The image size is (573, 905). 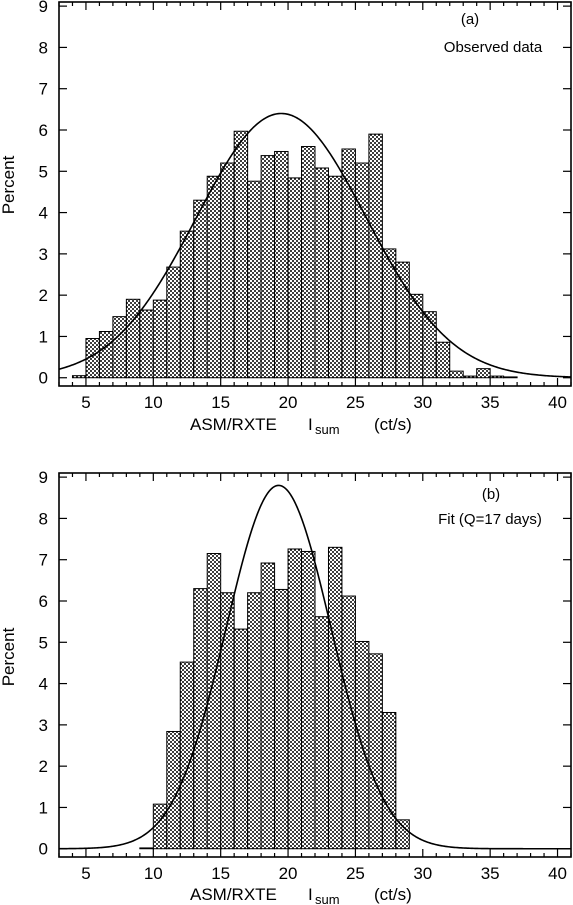 What do you see at coordinates (43, 684) in the screenshot?
I see `y-tick-label: 4` at bounding box center [43, 684].